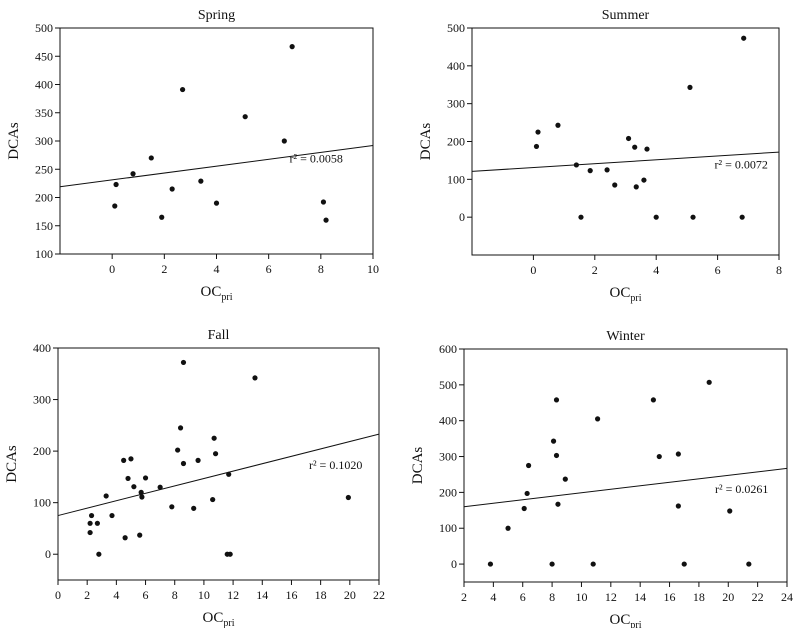  What do you see at coordinates (44, 85) in the screenshot?
I see `spring-y-tick-label: 400` at bounding box center [44, 85].